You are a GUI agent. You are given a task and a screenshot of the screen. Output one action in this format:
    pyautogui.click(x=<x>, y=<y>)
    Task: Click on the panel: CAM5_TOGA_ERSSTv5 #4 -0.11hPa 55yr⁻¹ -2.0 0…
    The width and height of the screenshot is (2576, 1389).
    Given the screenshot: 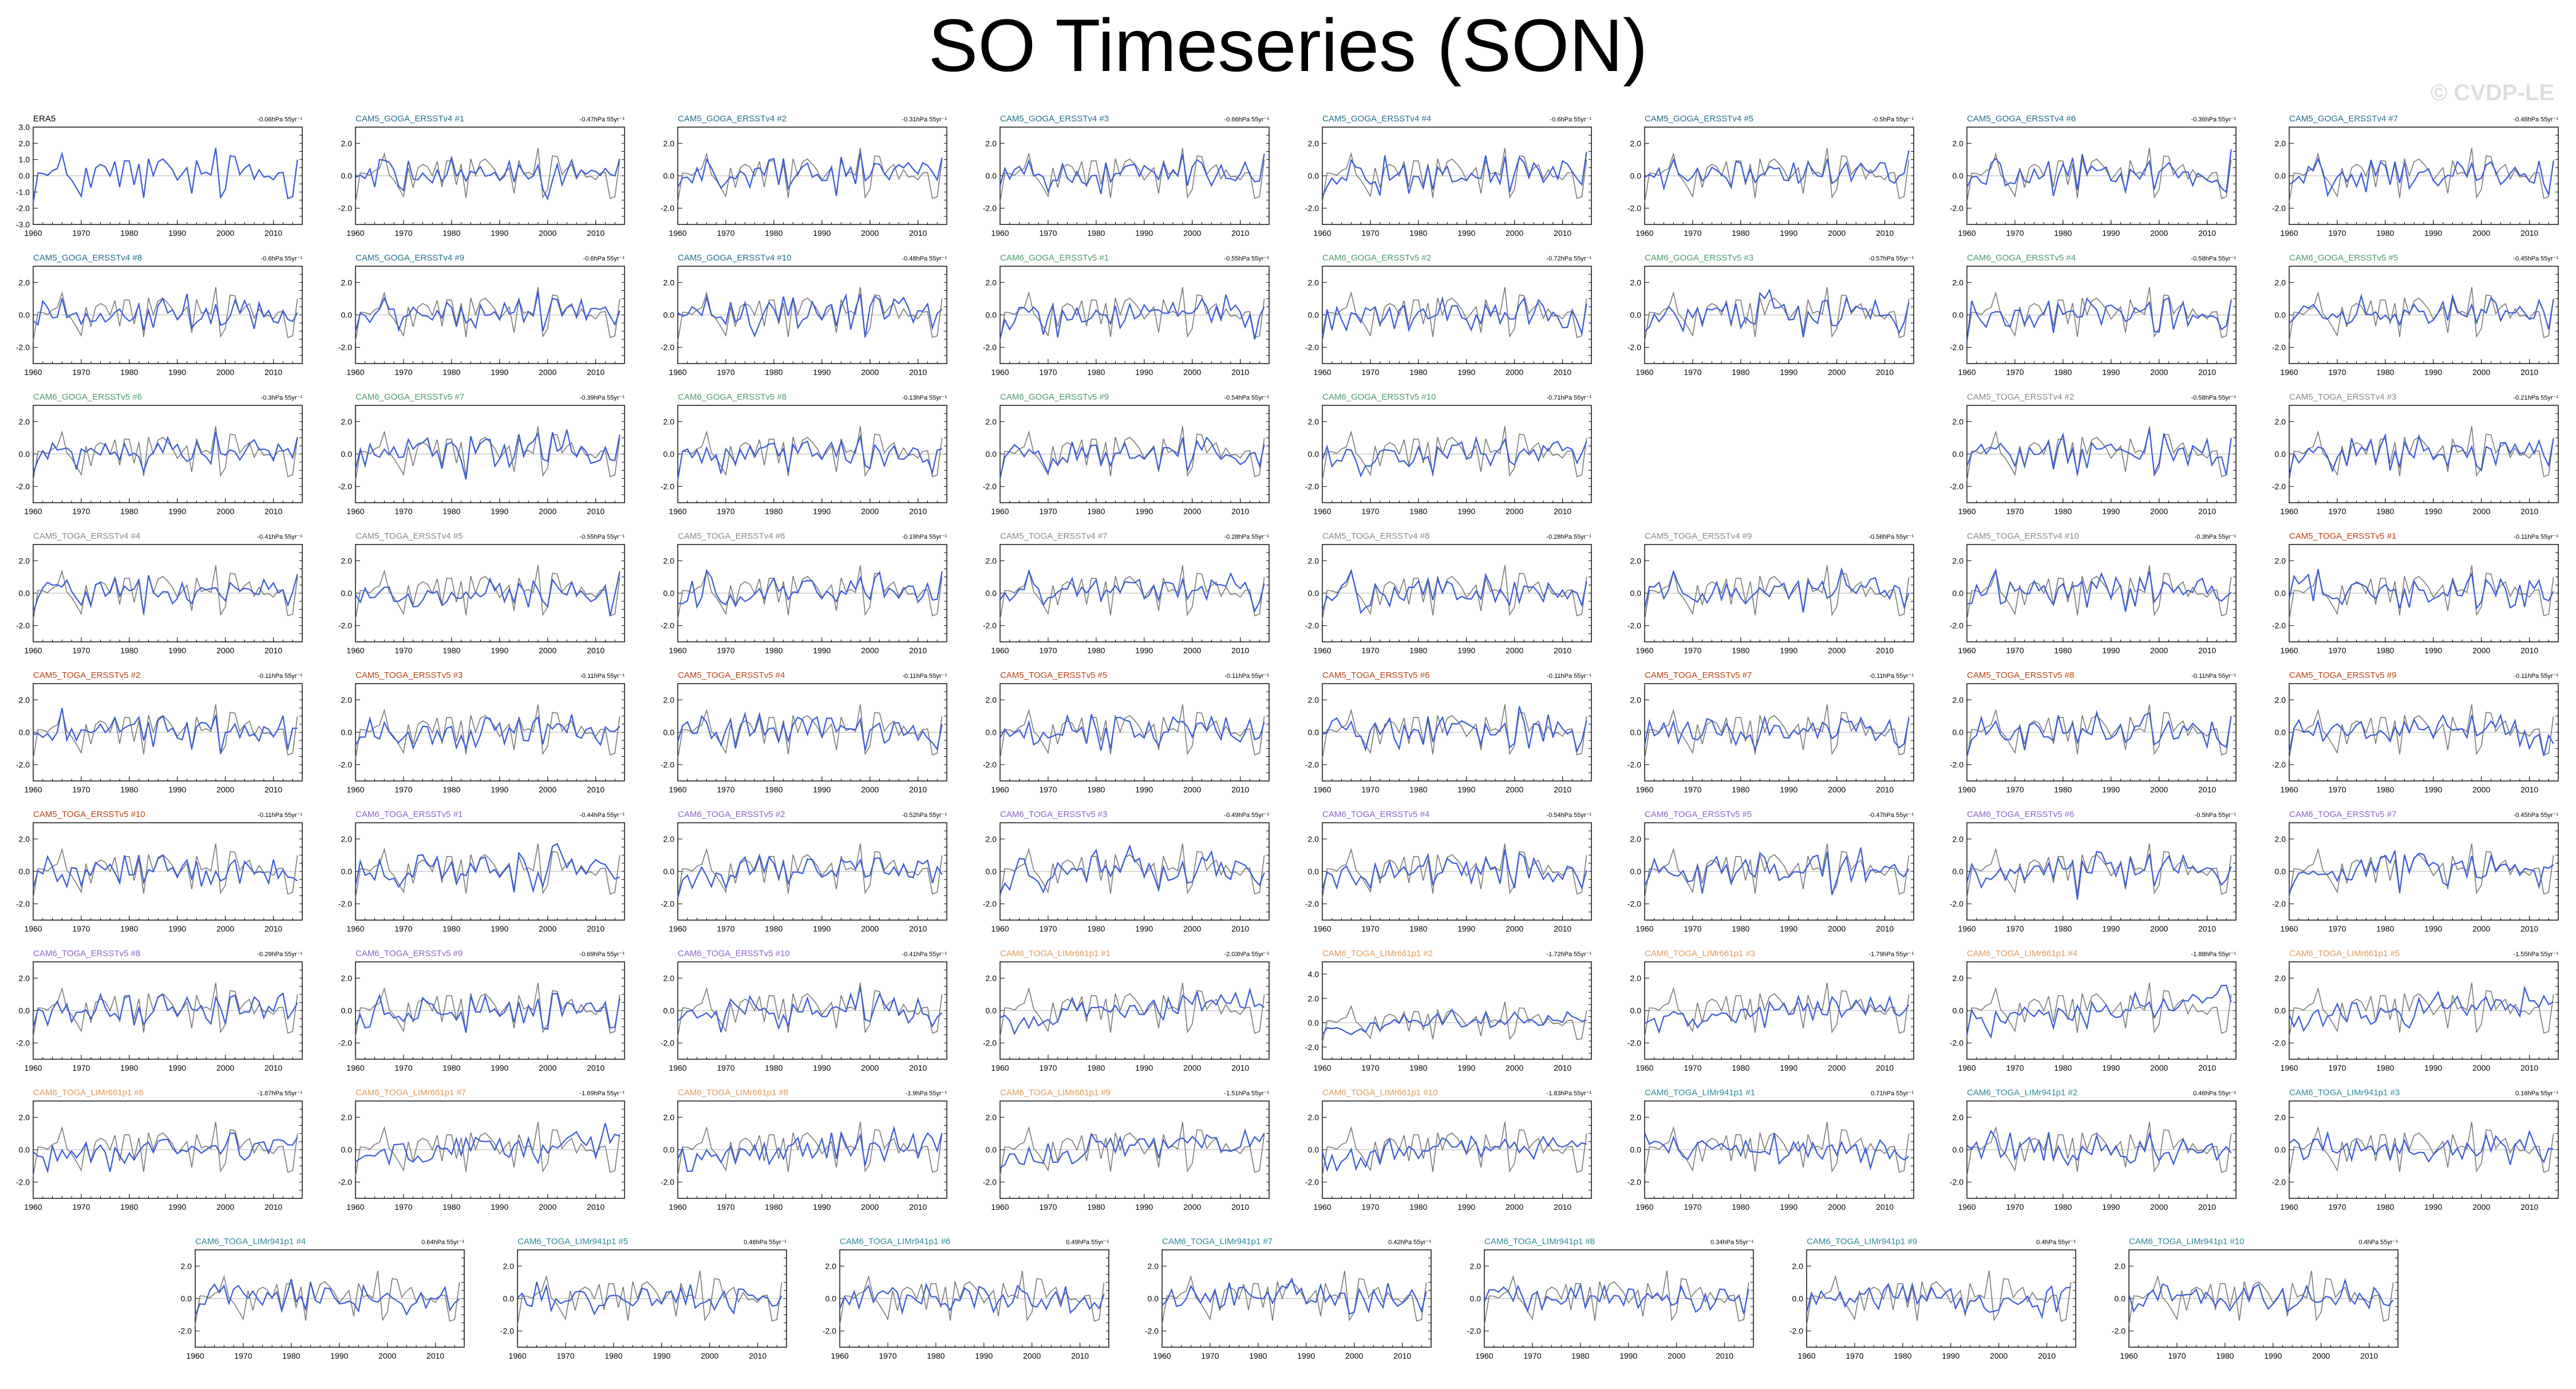 What is the action you would take?
    pyautogui.click(x=804, y=732)
    